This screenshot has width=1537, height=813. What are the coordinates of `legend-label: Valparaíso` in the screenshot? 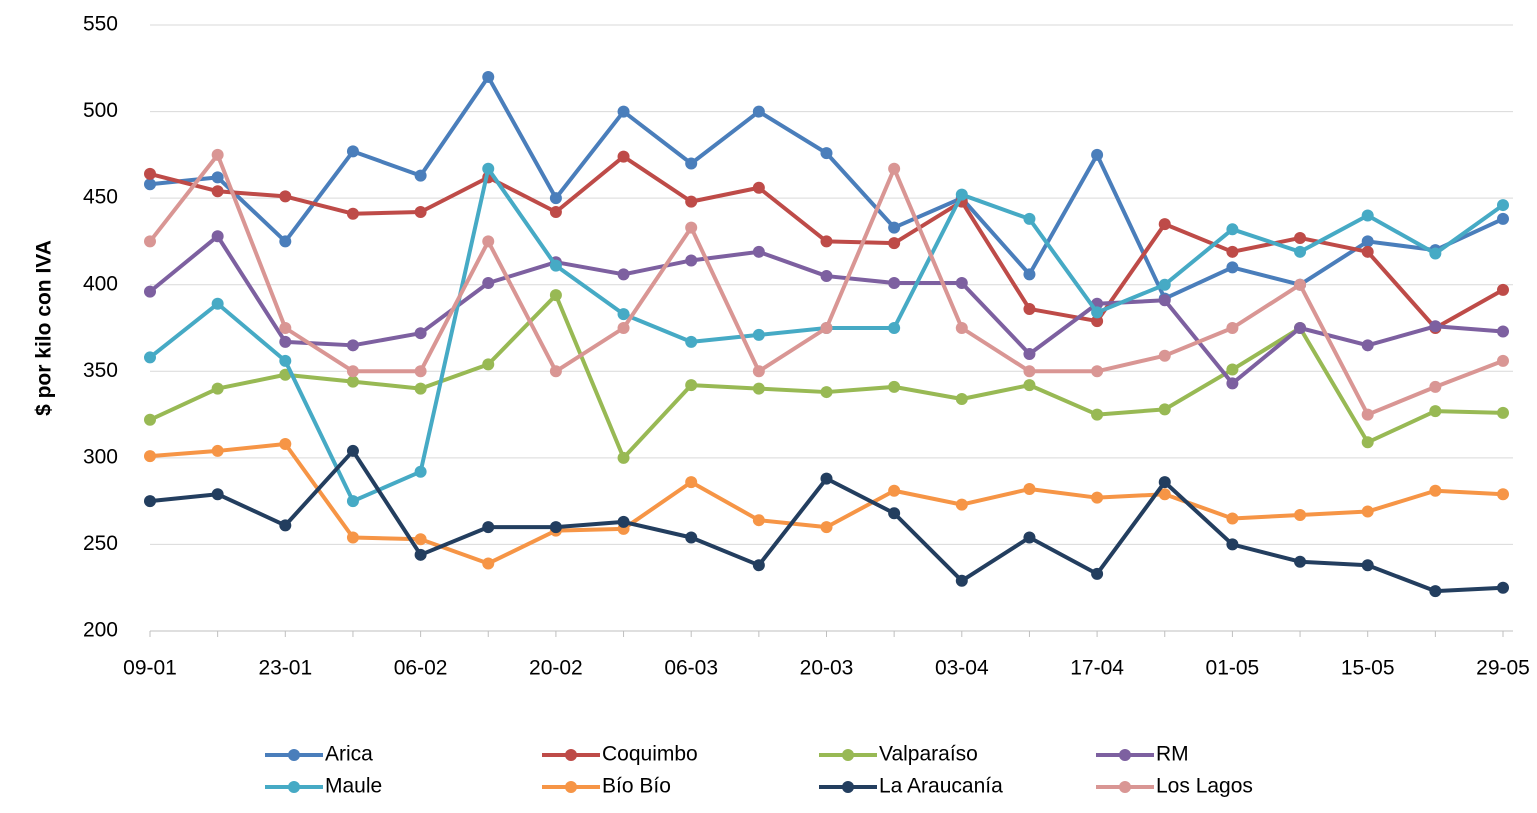 It's located at (928, 754).